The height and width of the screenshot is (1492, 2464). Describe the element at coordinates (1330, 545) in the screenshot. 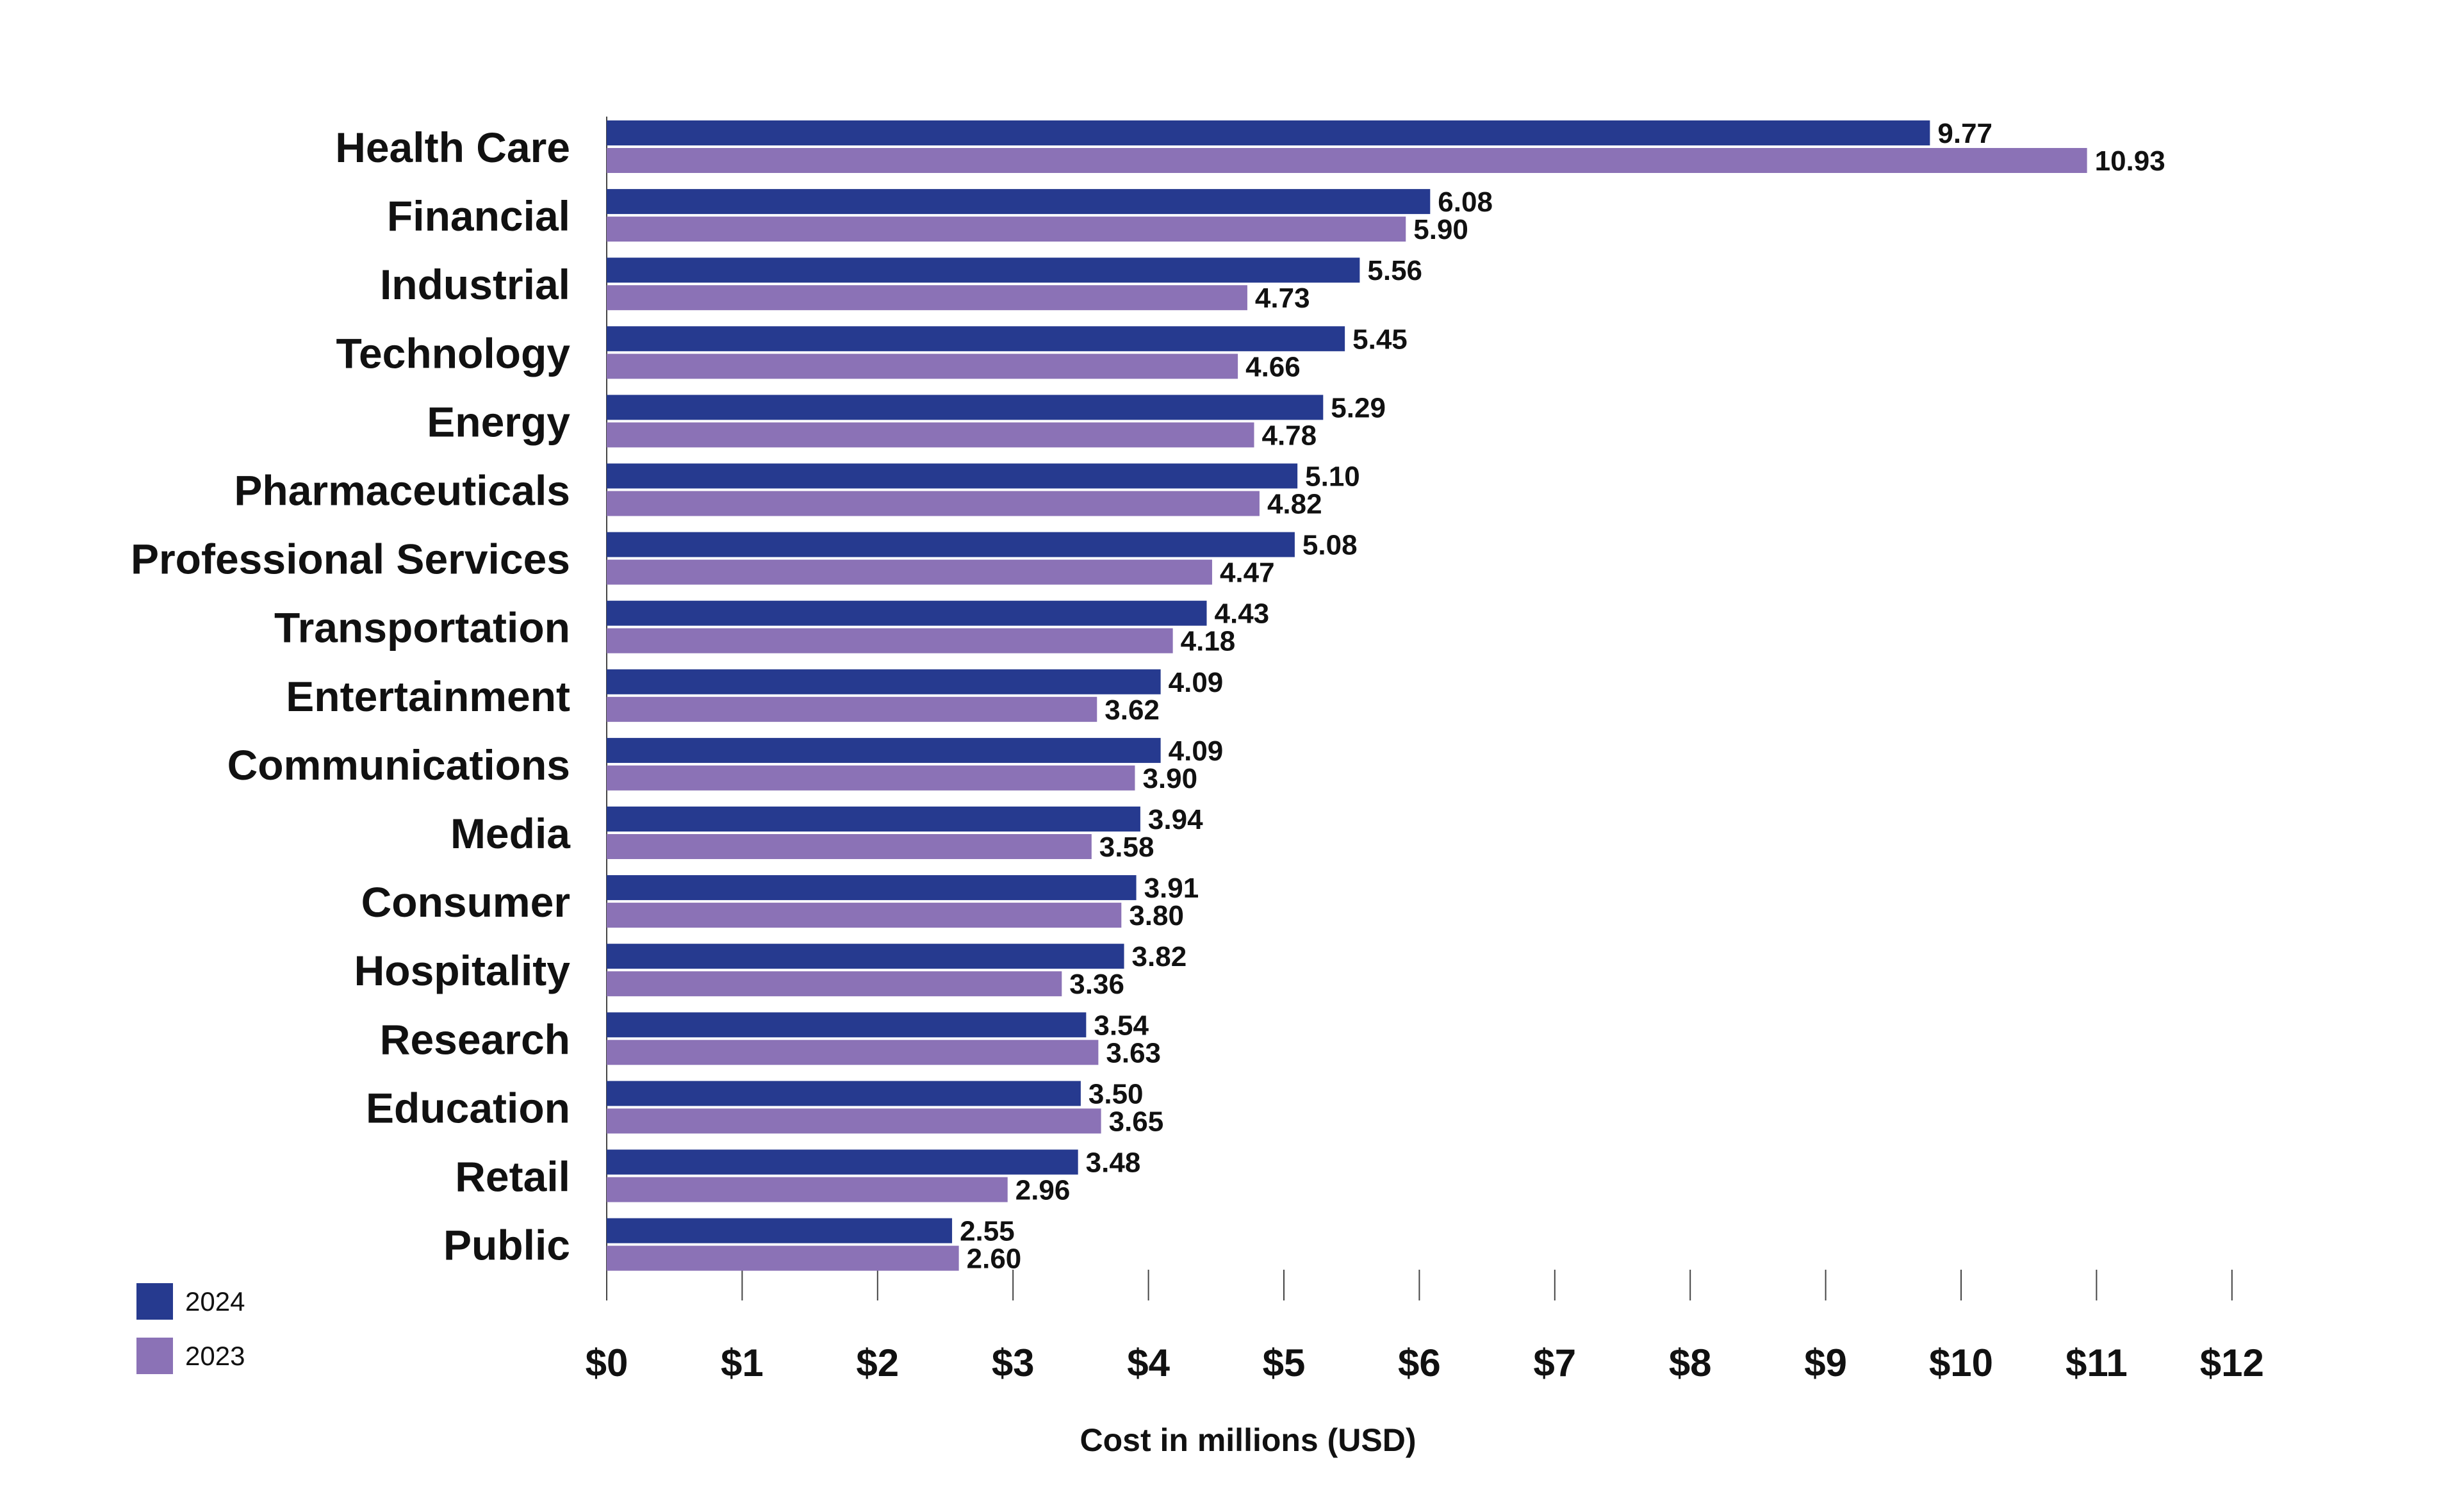

I see `value-label-professional-services-2024: 5.08` at that location.